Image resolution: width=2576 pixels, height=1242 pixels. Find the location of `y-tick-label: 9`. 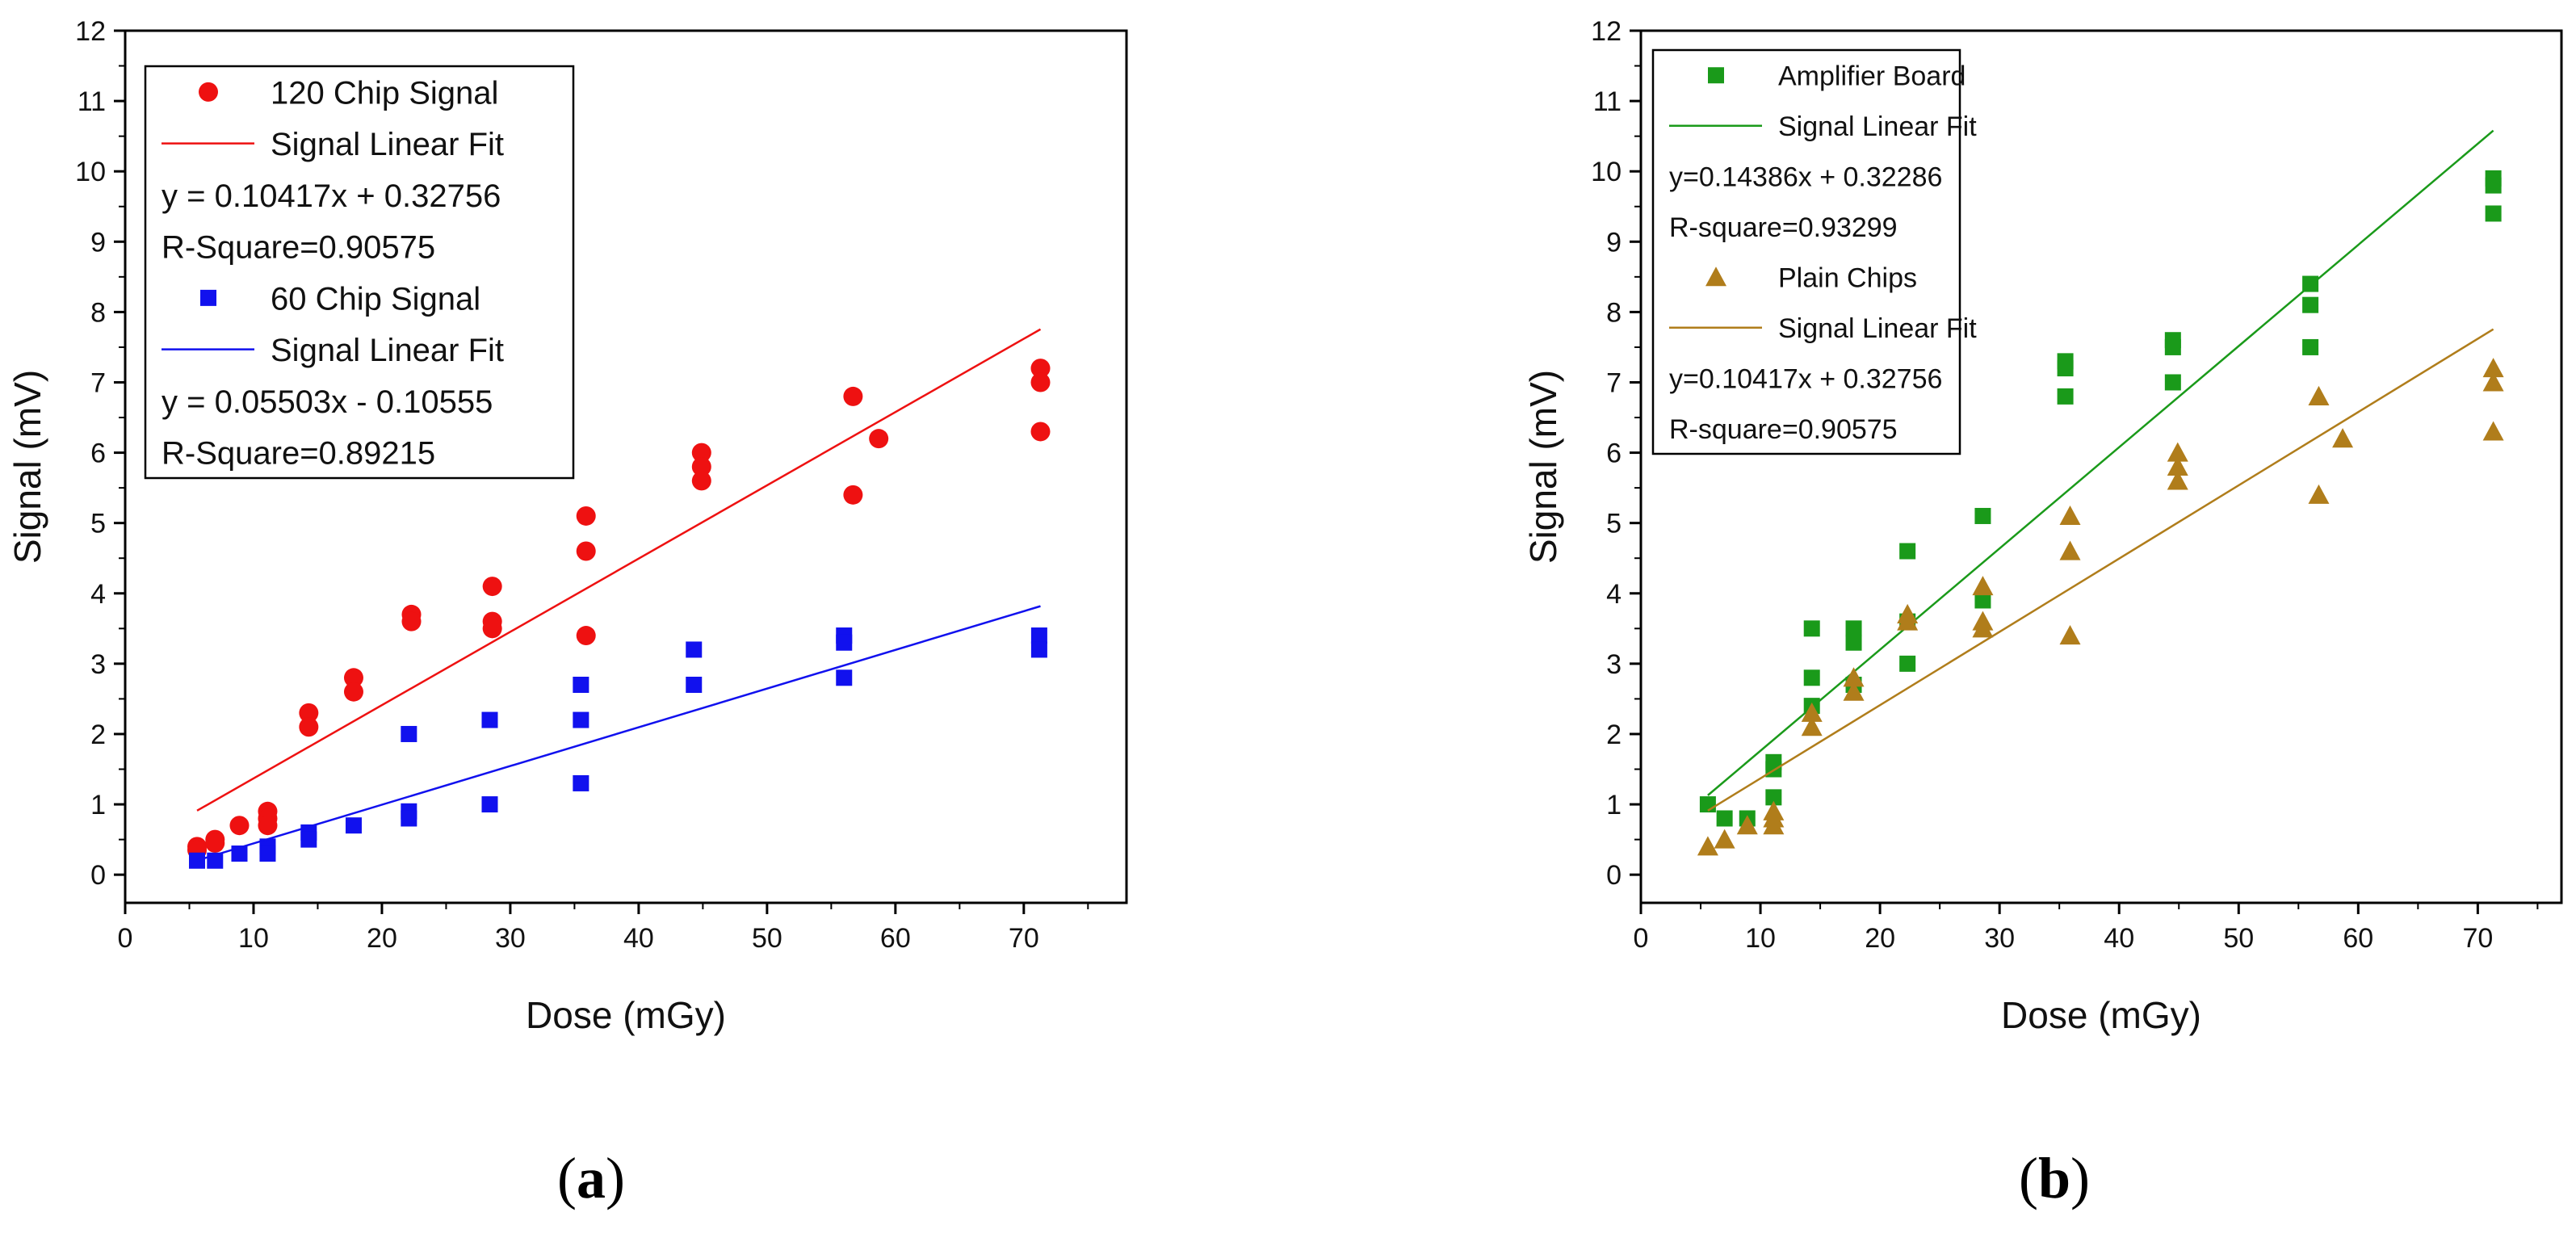

y-tick-label: 9 is located at coordinates (1614, 242).